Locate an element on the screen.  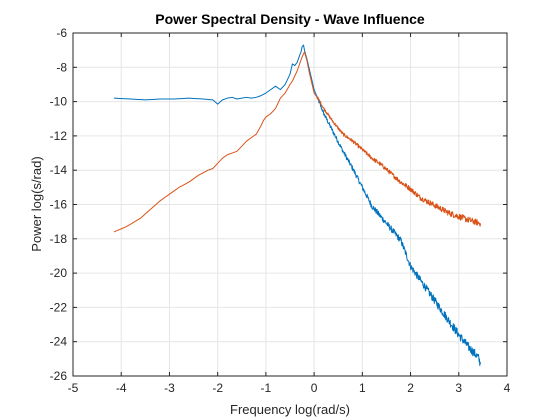
y-tick-label: -26 is located at coordinates (59, 376).